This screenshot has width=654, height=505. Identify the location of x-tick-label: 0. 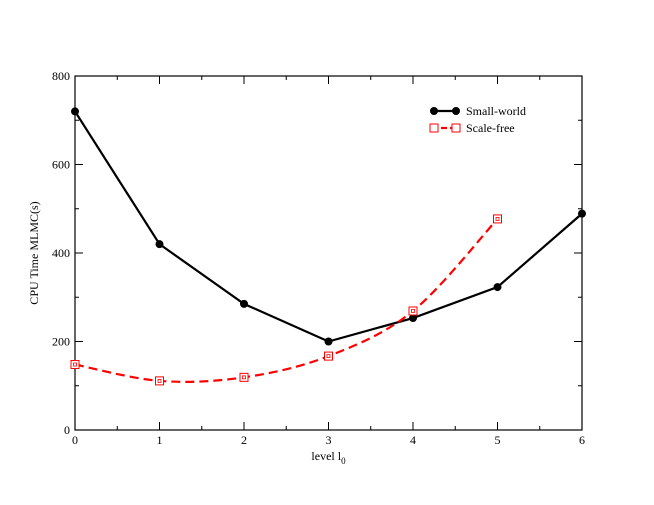
(75, 440).